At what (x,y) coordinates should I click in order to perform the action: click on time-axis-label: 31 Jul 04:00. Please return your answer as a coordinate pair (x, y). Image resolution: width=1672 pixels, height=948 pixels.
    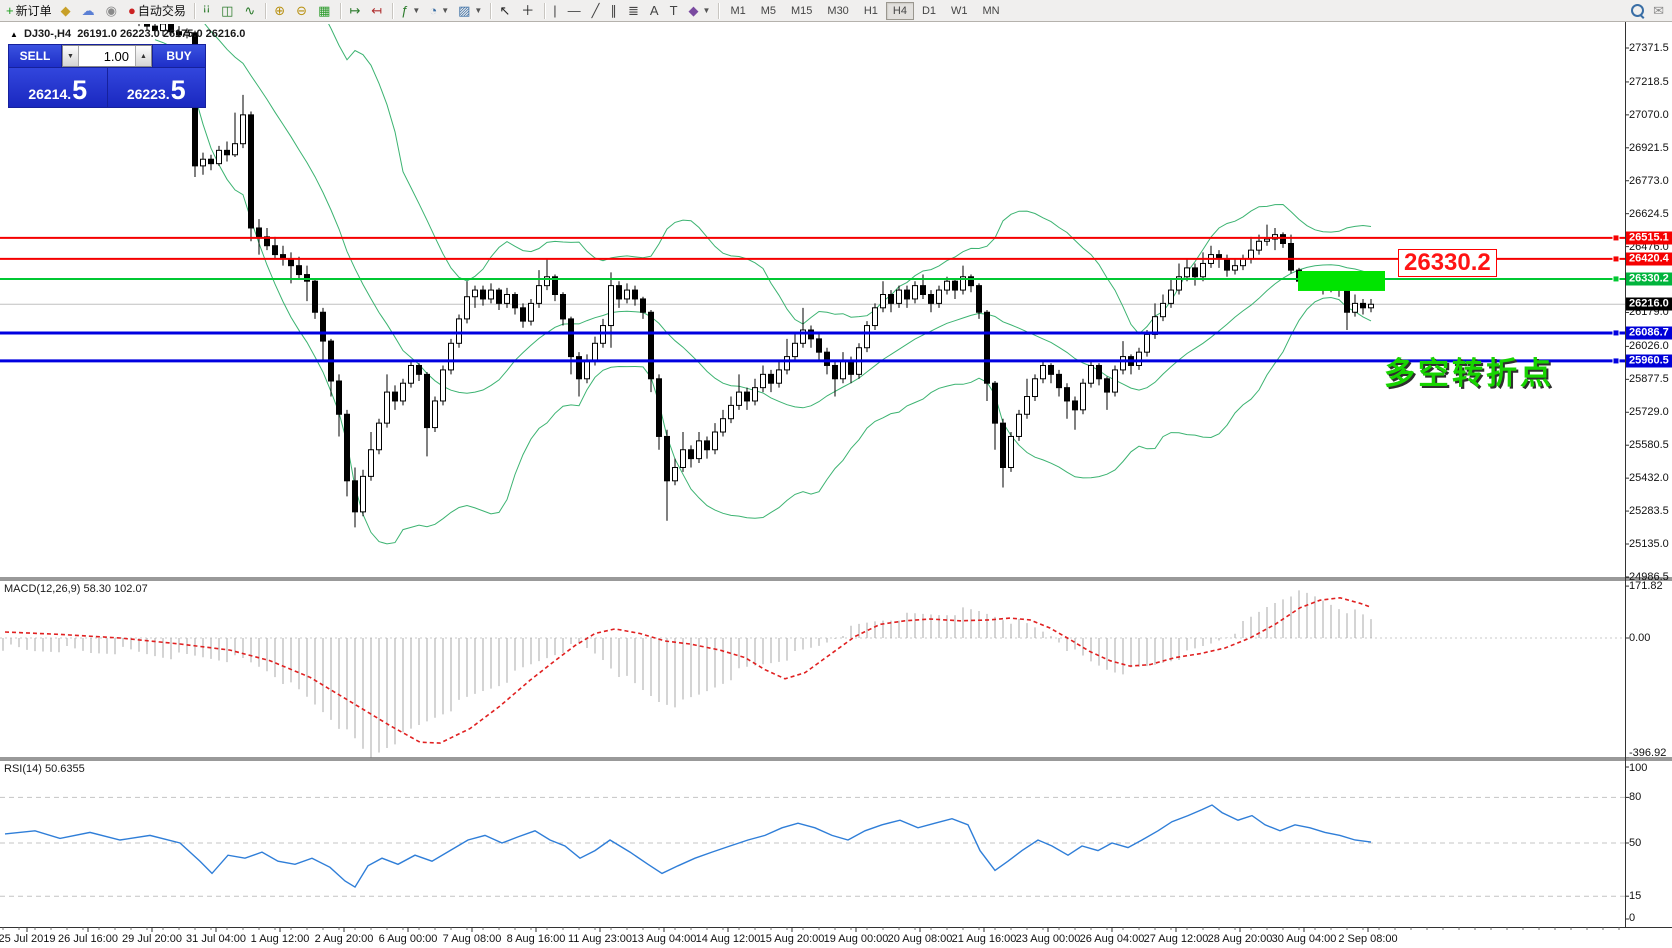
    Looking at the image, I should click on (216, 939).